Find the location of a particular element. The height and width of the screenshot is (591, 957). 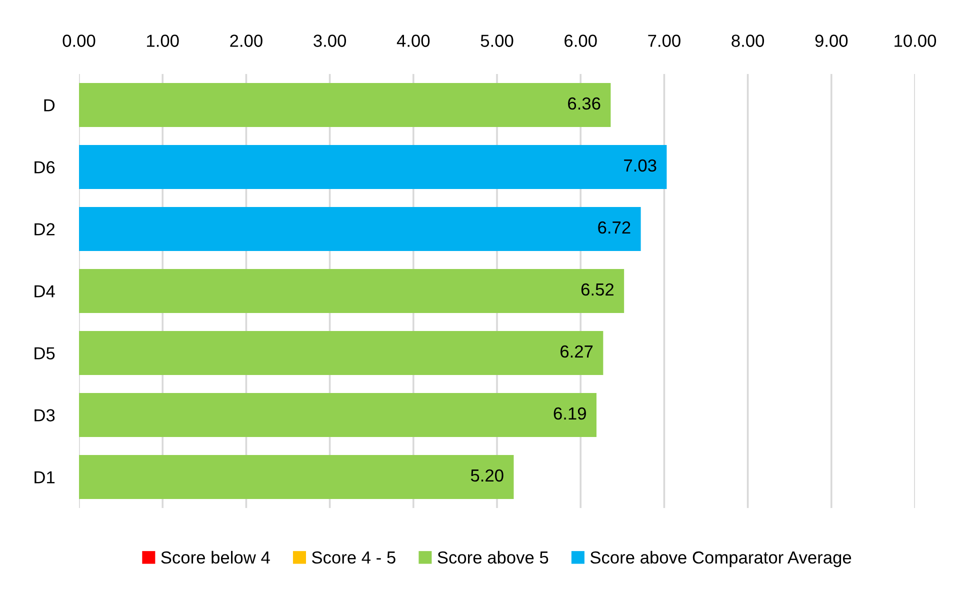

y-tick-label: D4 is located at coordinates (44, 291).